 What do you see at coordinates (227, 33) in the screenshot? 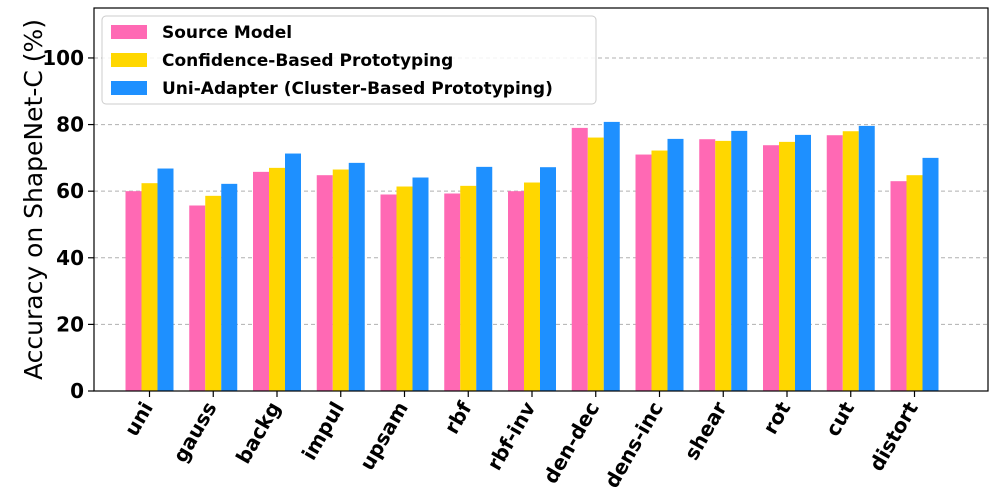
I see `legend-label-0: Source Model` at bounding box center [227, 33].